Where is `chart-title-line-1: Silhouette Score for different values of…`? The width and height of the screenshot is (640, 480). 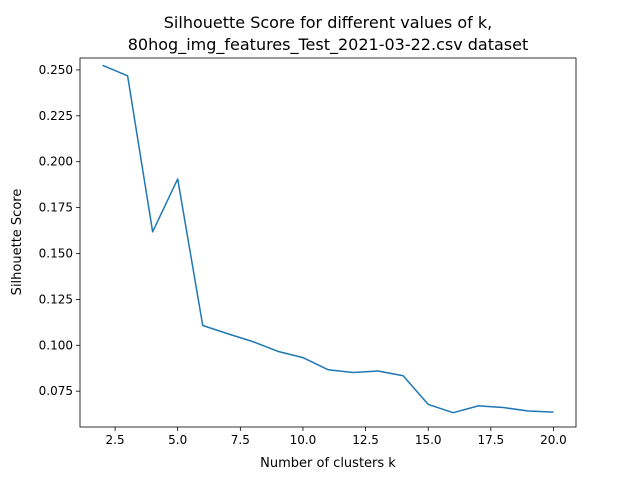
chart-title-line-1: Silhouette Score for different values of… is located at coordinates (328, 22).